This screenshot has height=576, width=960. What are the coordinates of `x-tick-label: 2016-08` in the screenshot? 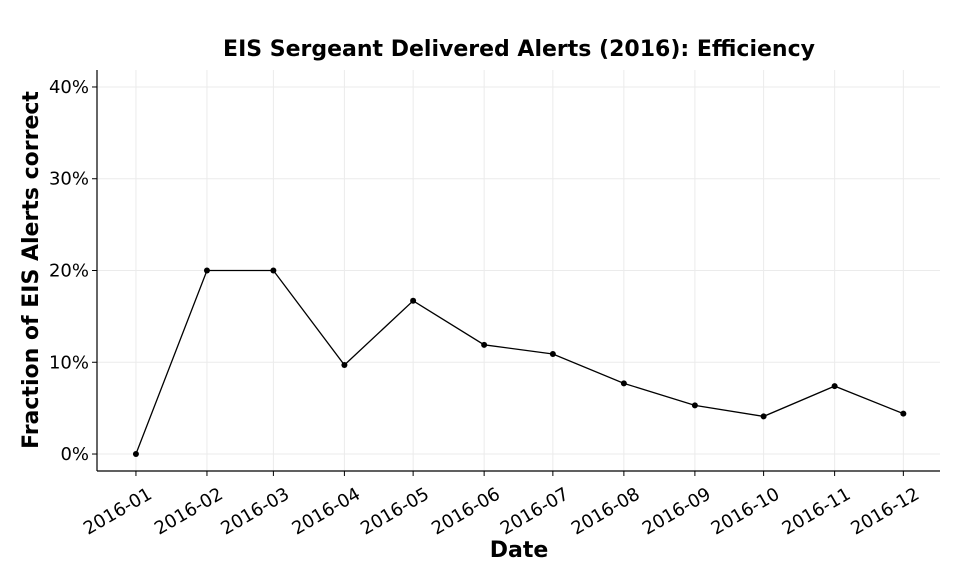 It's located at (606, 512).